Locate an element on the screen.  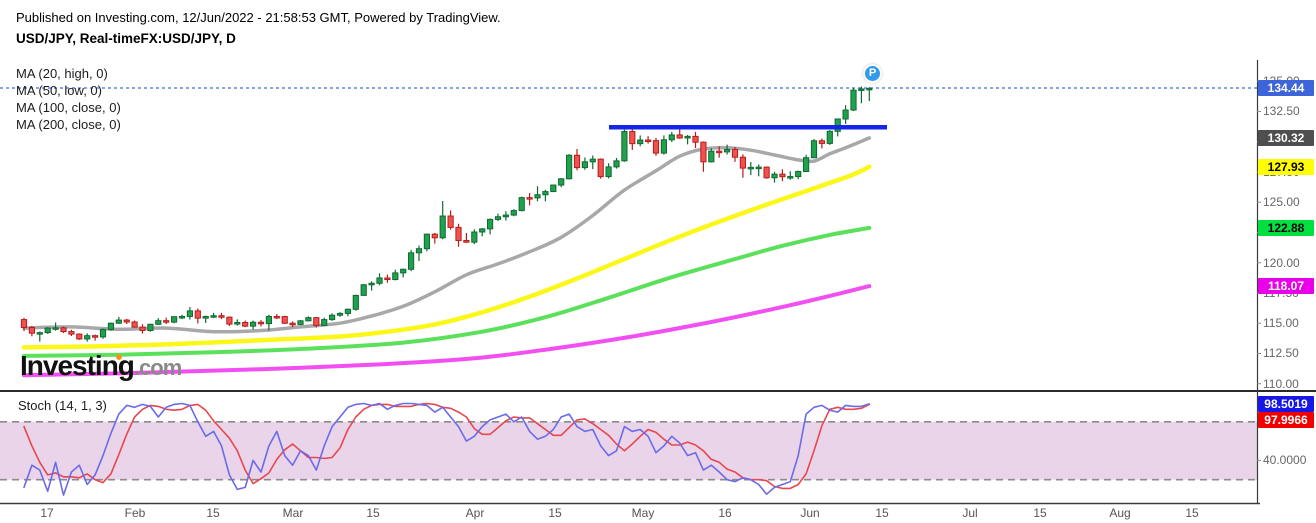
logo-orange-dot-icon is located at coordinates (119, 357).